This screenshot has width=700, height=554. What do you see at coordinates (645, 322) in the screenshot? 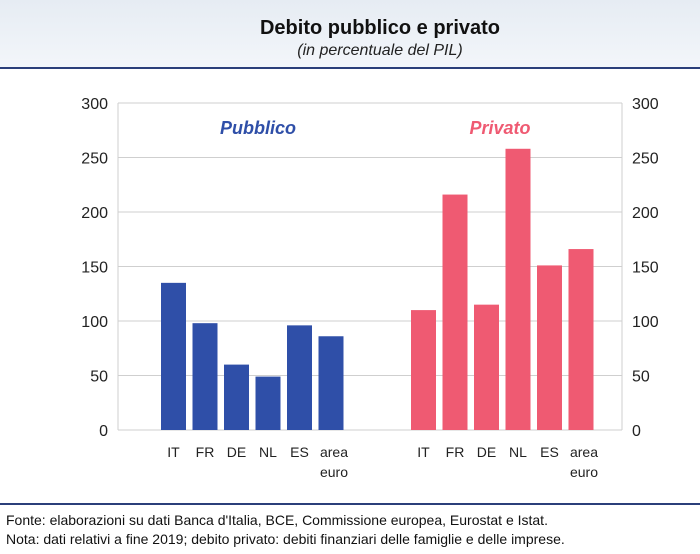
I see `y-tick-label-right: 100` at bounding box center [645, 322].